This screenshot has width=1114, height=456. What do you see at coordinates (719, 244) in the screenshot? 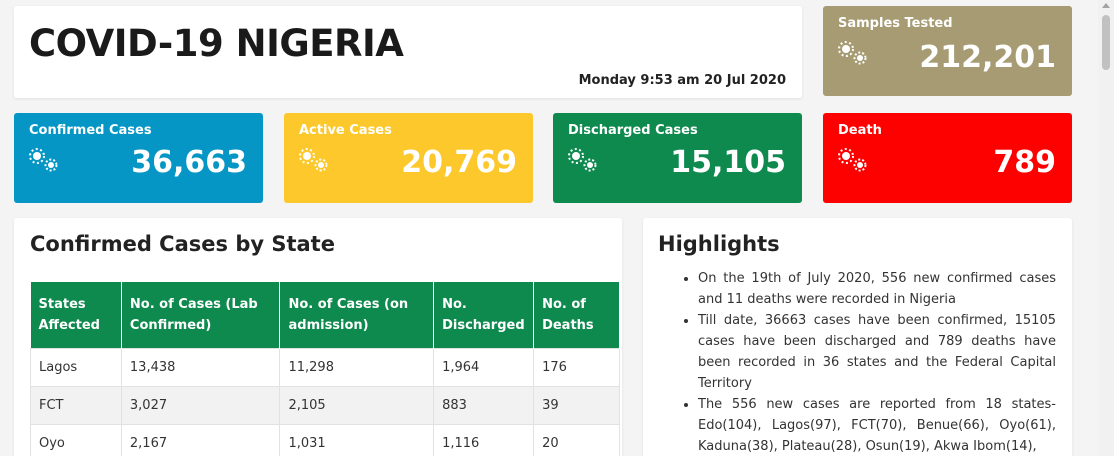
I see `highlights-title: Highlights` at bounding box center [719, 244].